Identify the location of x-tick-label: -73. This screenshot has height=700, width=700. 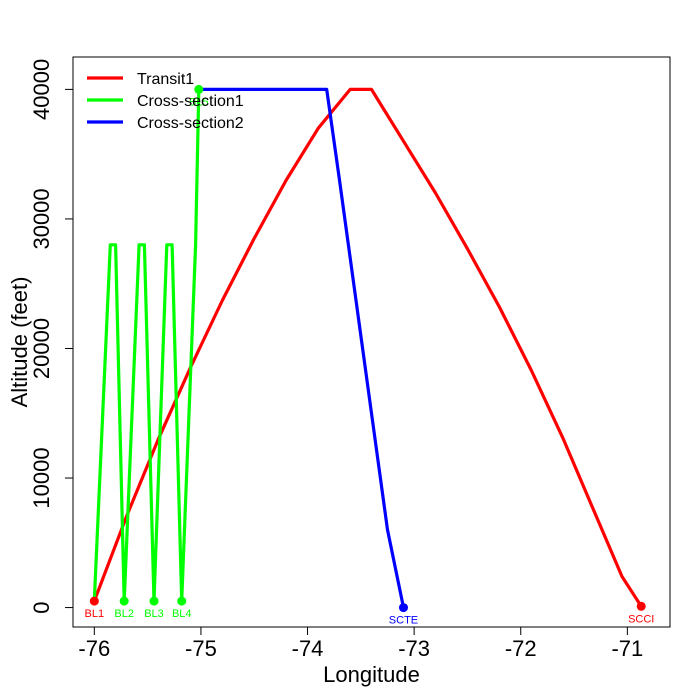
(414, 648).